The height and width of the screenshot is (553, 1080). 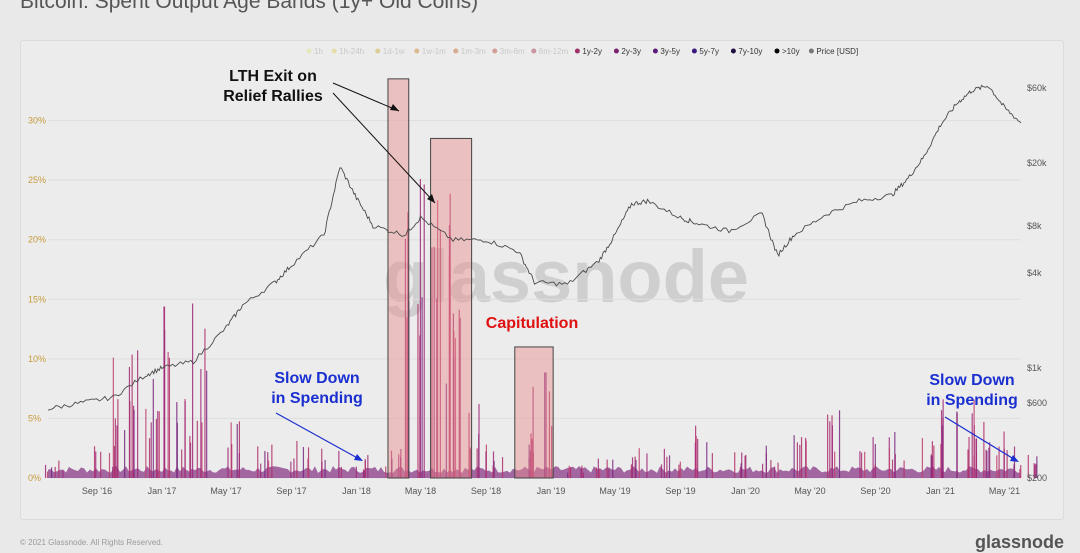 I want to click on y-left-tick-label: 30%, so click(x=37, y=121).